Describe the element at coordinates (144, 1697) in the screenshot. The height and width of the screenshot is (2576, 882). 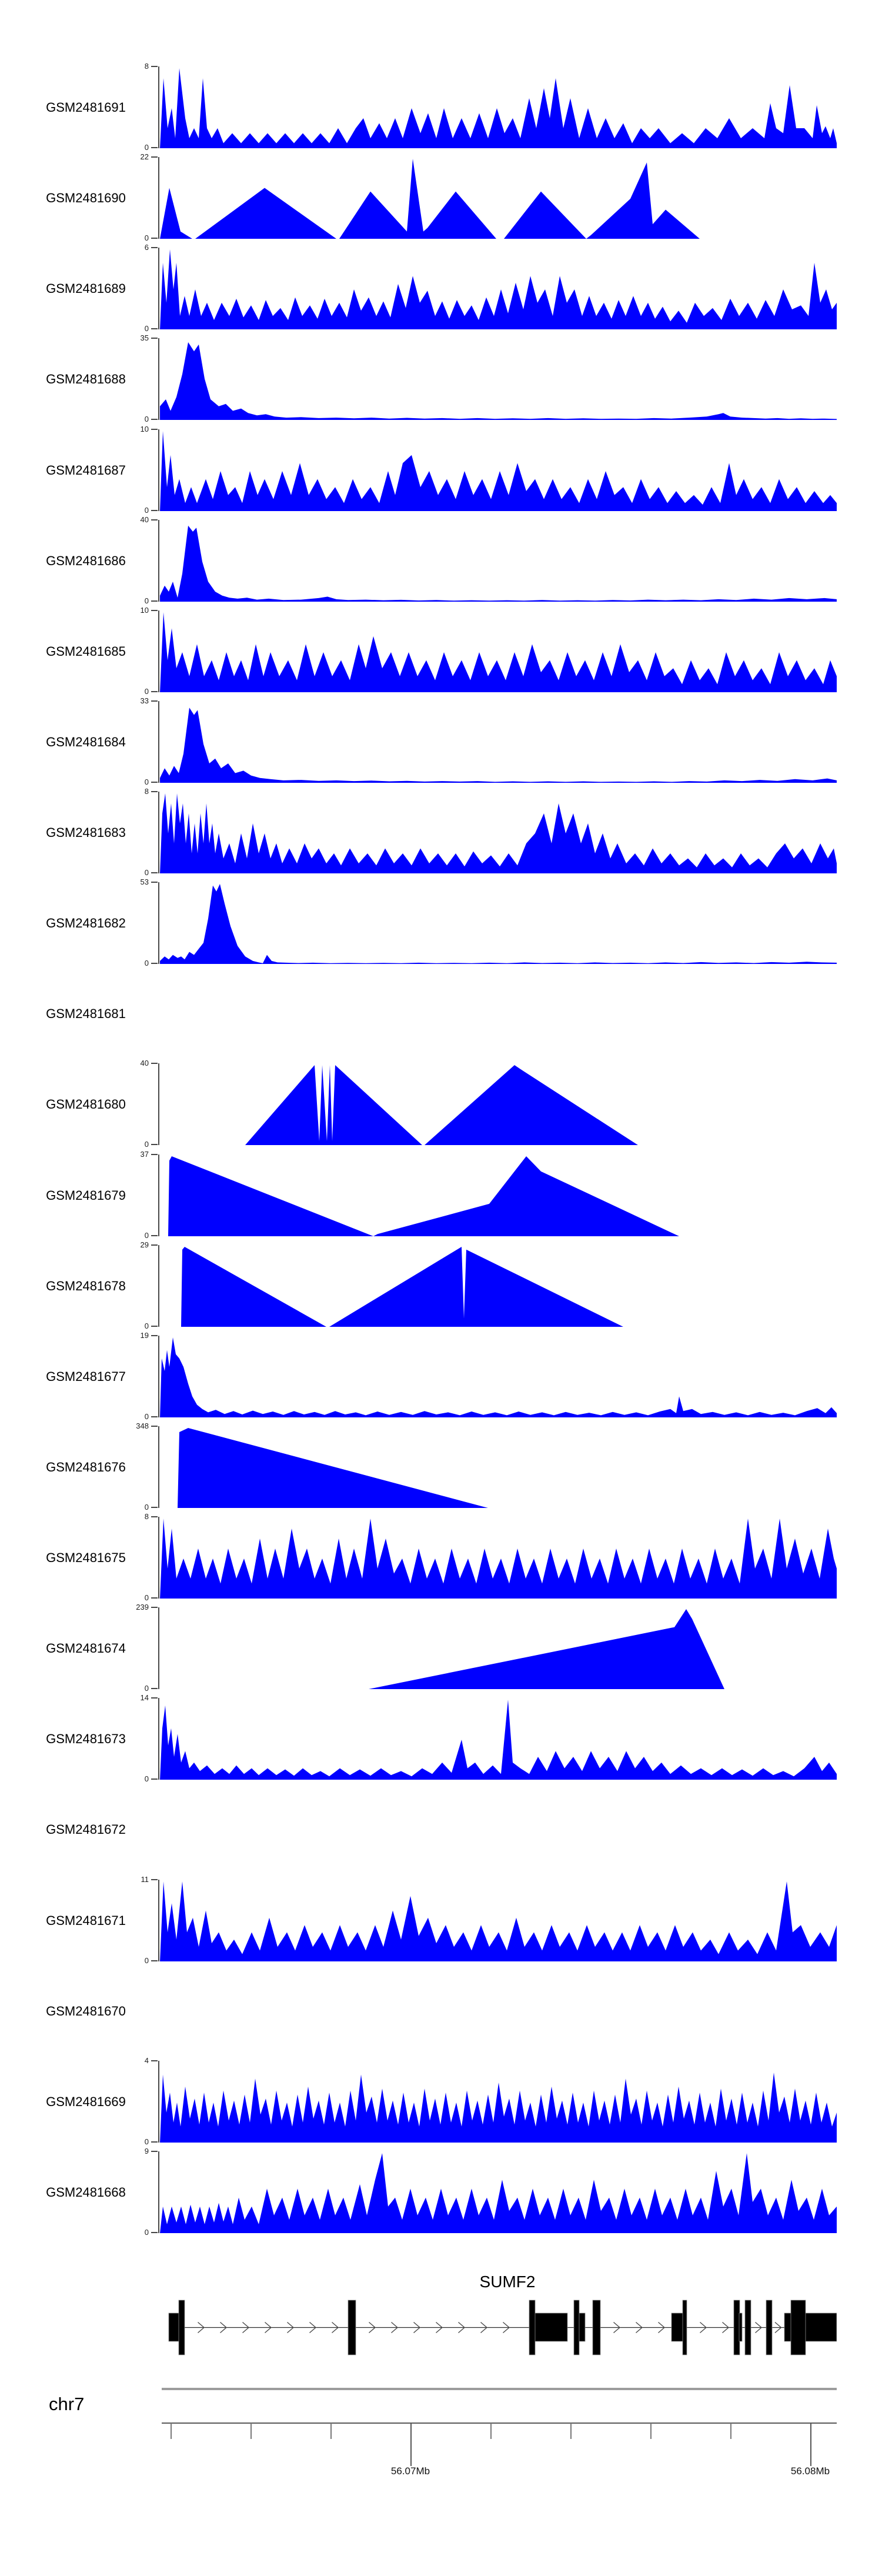
I see `y-max-label: 14` at that location.